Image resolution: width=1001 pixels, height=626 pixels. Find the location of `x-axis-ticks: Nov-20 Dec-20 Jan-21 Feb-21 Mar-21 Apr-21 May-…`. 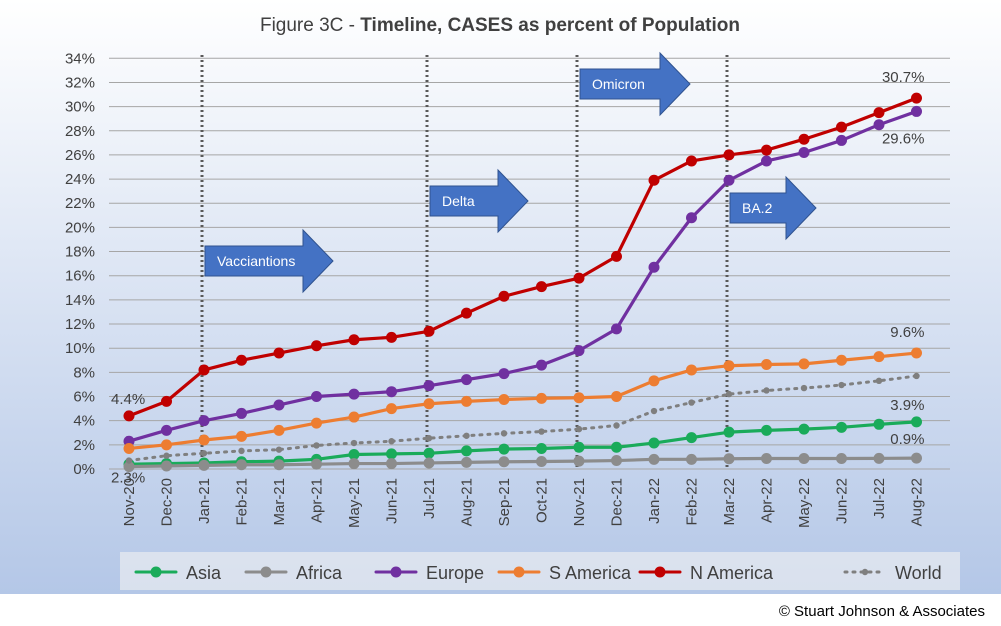

x-axis-ticks: Nov-20 Dec-20 Jan-21 Feb-21 Mar-21 Apr-21 May-… is located at coordinates (523, 503).